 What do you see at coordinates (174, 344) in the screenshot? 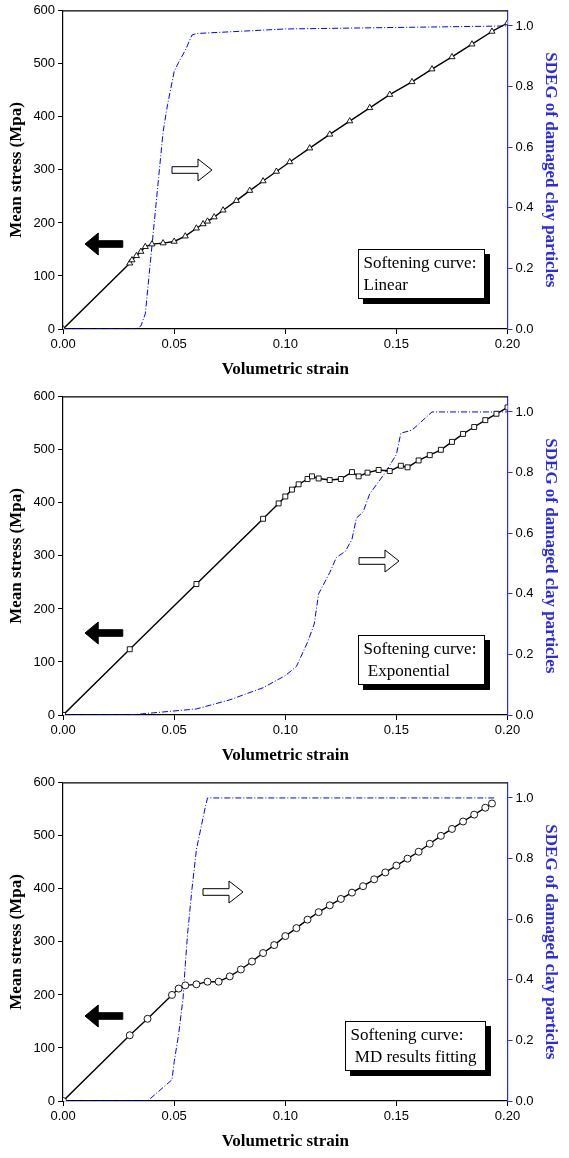
I see `x-tick-label: 0.05` at bounding box center [174, 344].